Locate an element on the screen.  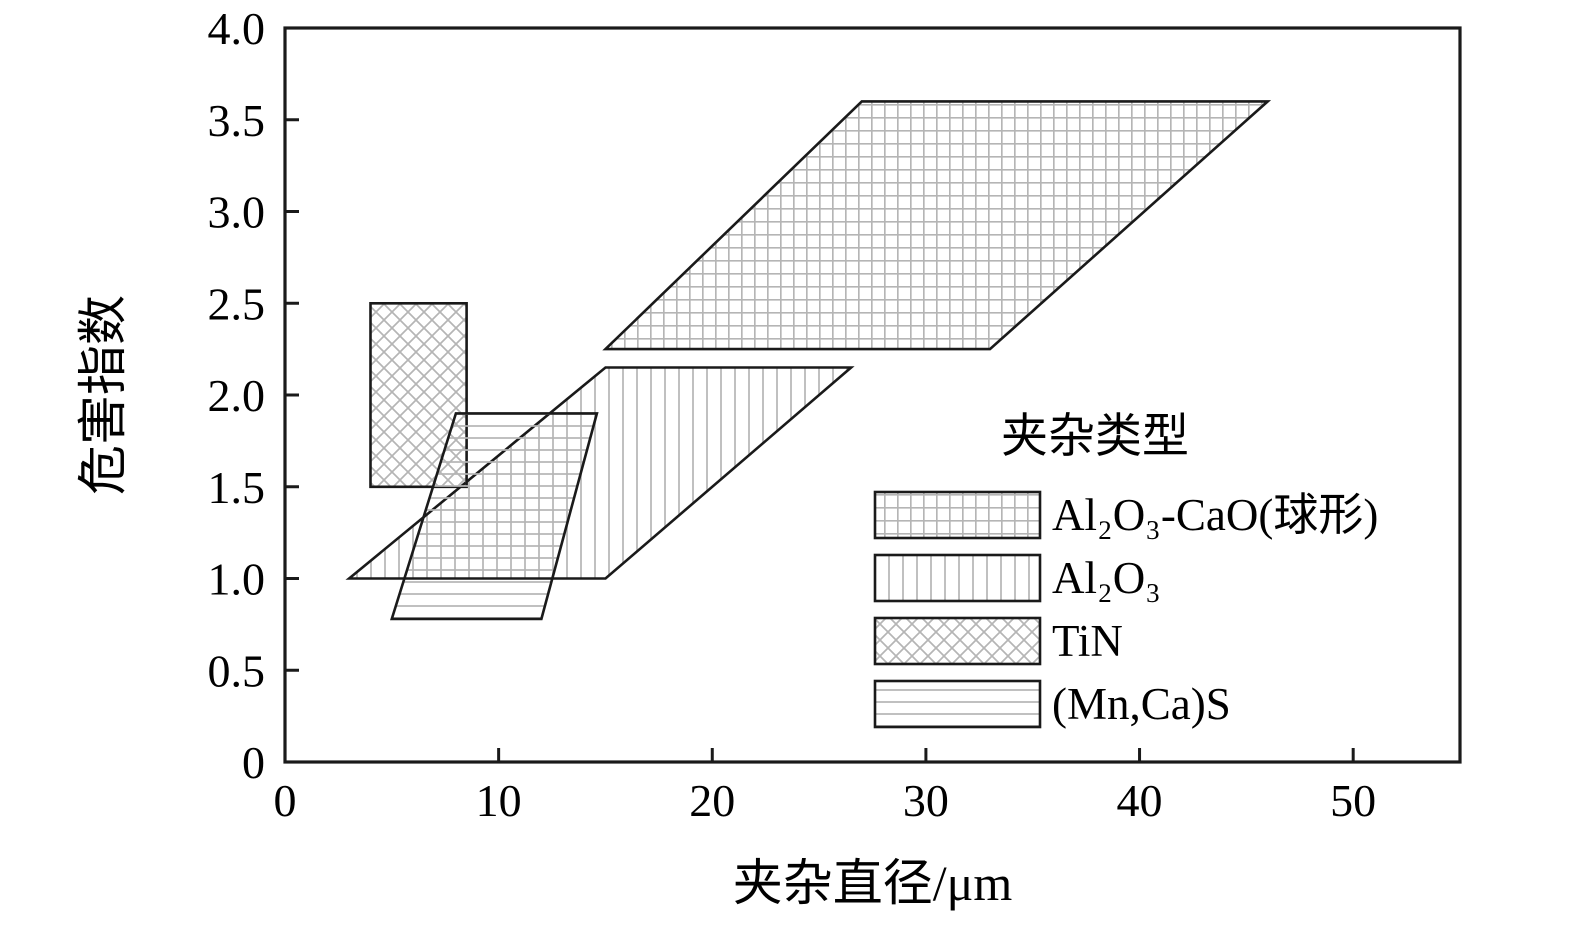
y-tick-label: 1.5 is located at coordinates (237, 487).